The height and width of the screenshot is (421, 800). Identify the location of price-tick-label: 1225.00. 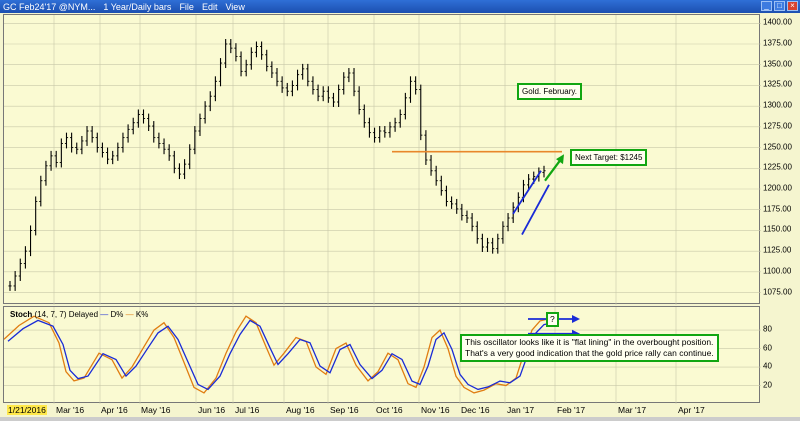
(777, 167).